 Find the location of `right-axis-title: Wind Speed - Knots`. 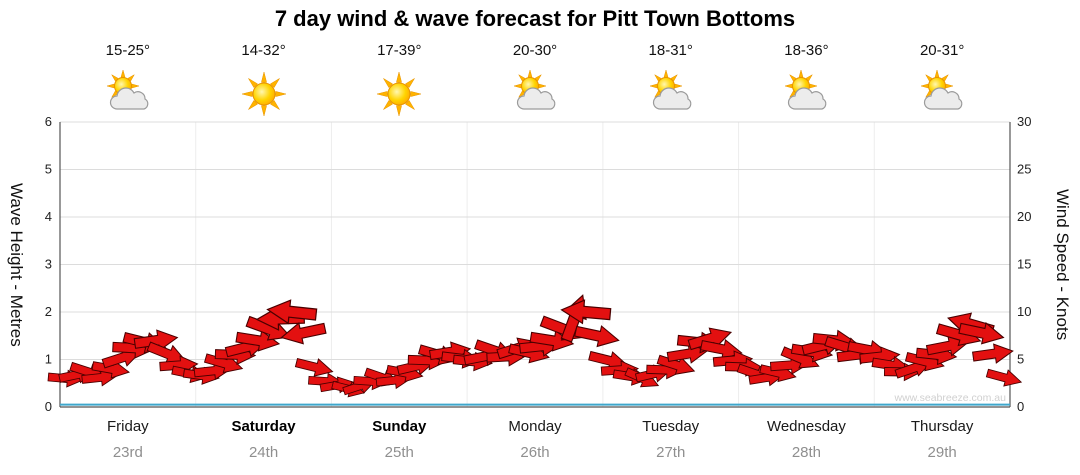

right-axis-title: Wind Speed - Knots is located at coordinates (1062, 264).